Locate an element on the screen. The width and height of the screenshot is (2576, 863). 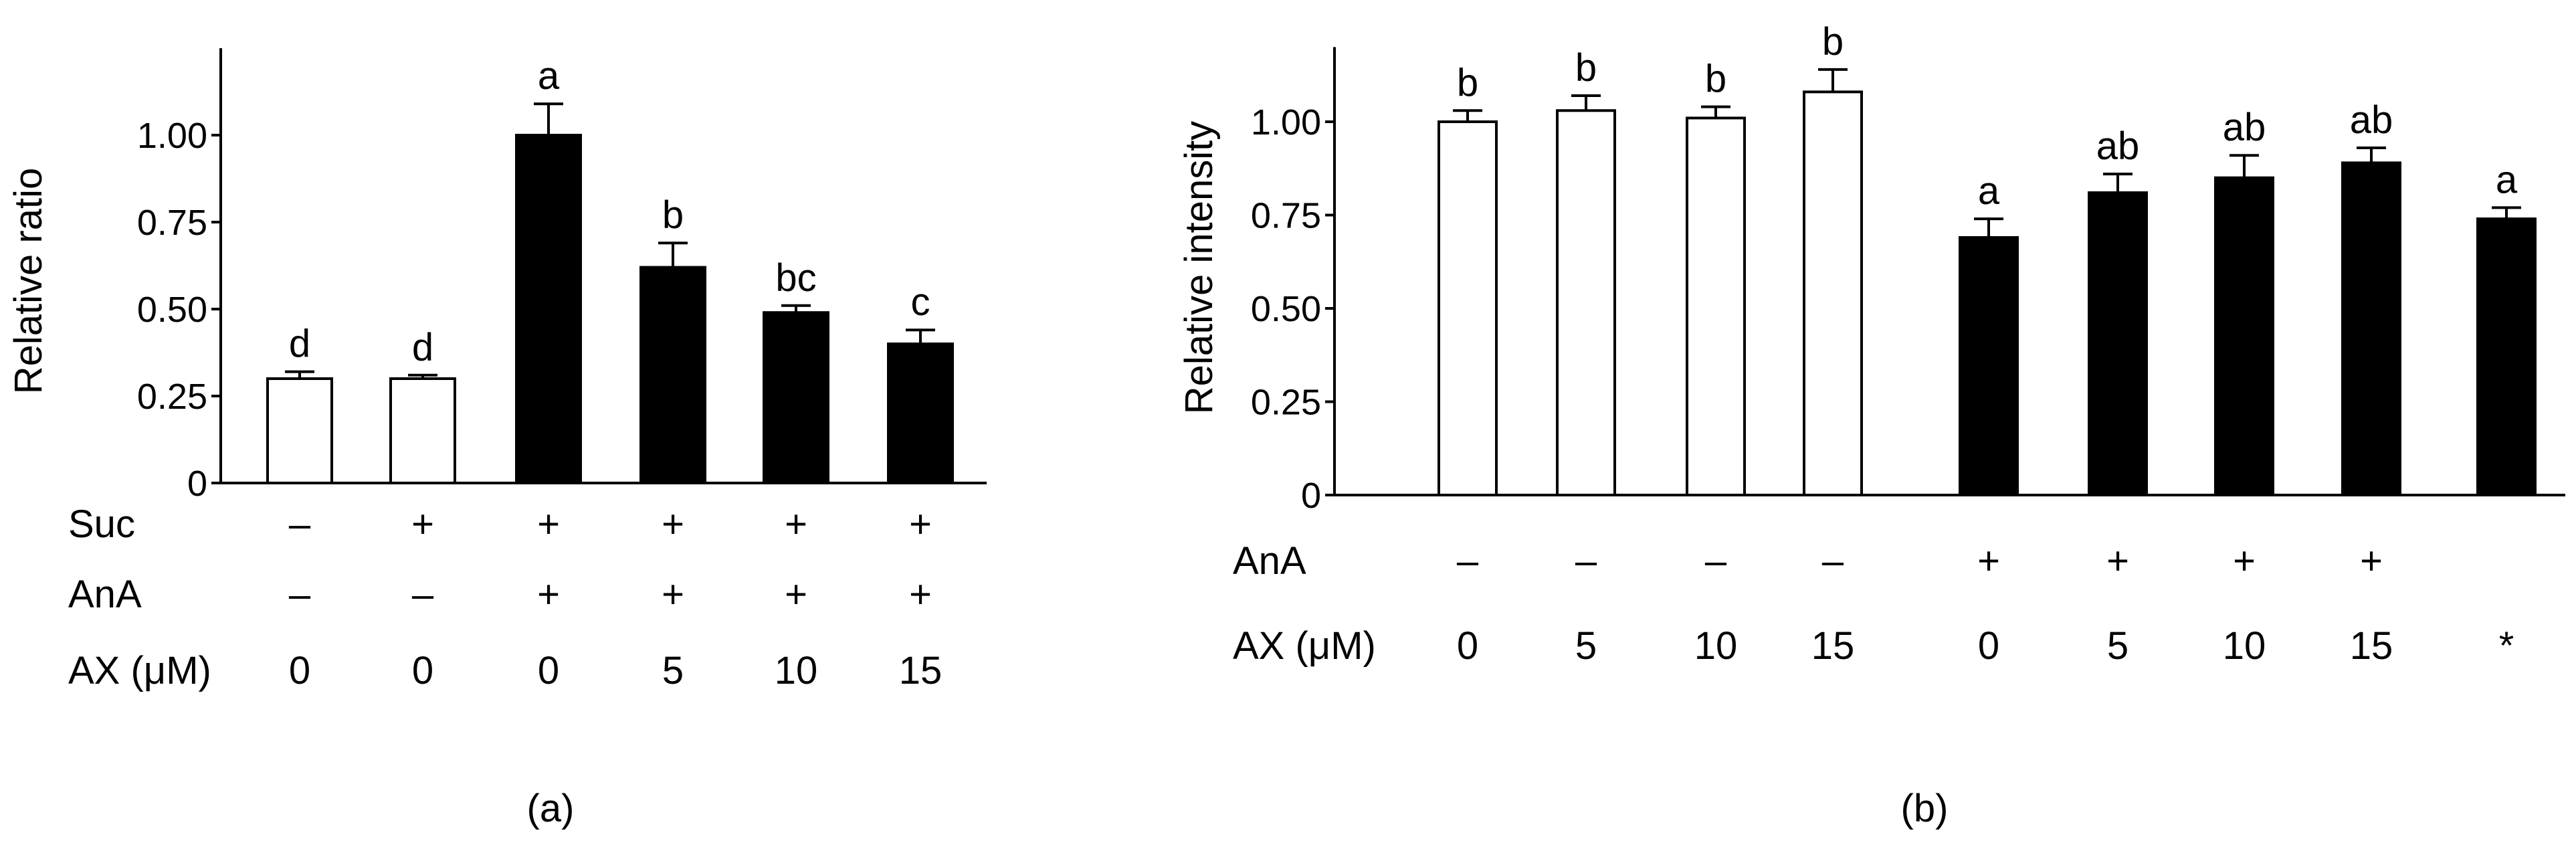
condition-row-label: Suc is located at coordinates (101, 524).